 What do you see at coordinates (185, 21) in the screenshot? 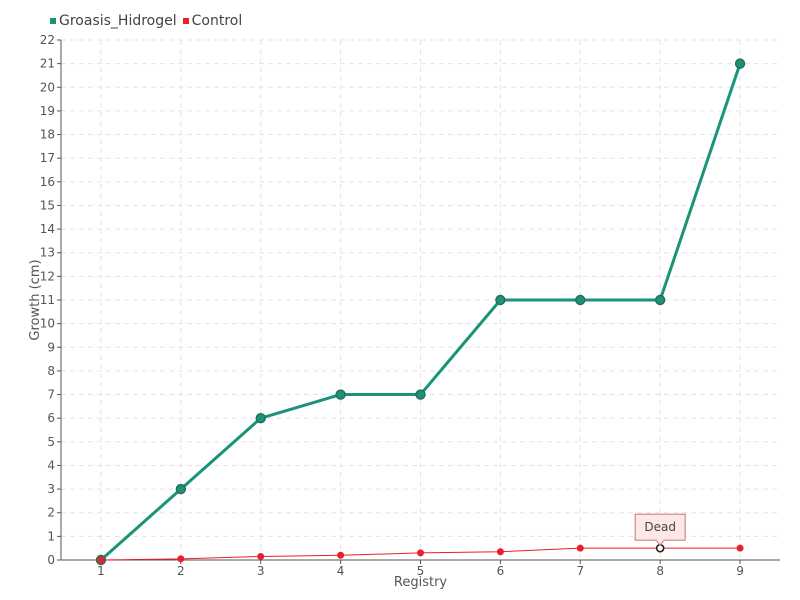
I see `legend-swatch-control` at bounding box center [185, 21].